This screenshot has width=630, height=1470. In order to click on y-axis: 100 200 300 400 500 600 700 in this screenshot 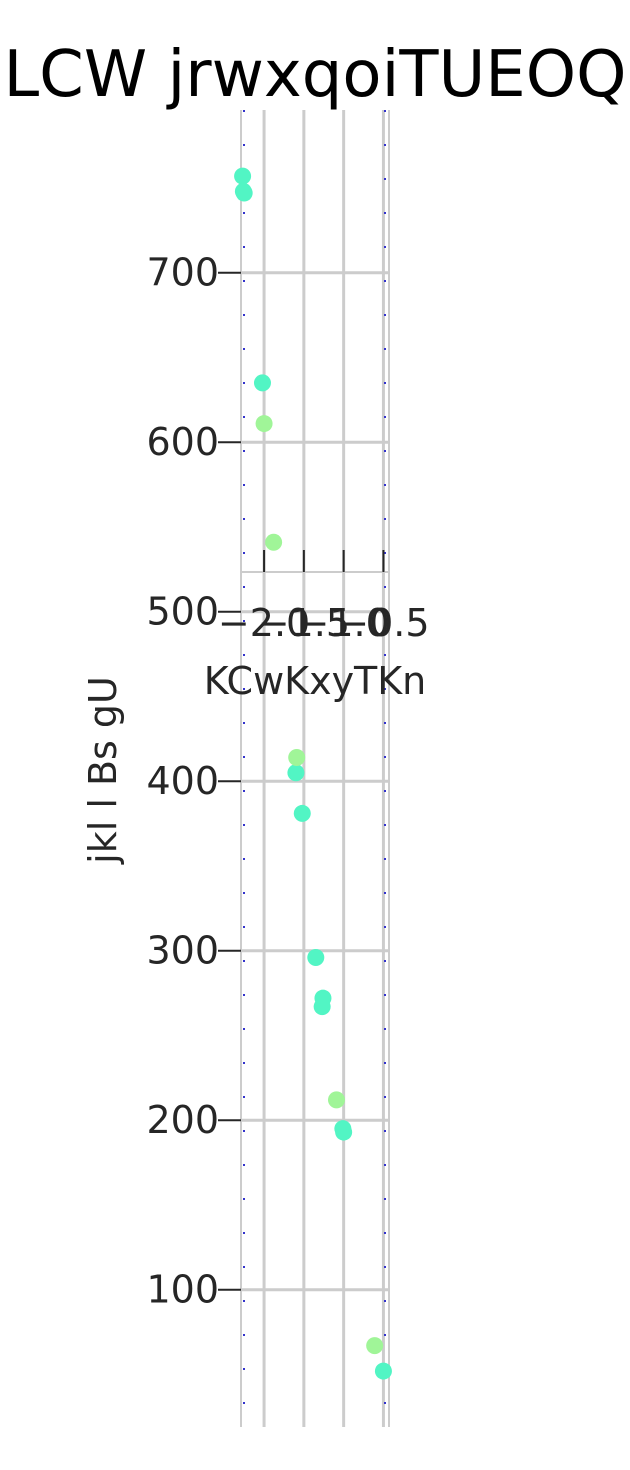, I will do `click(193, 781)`.